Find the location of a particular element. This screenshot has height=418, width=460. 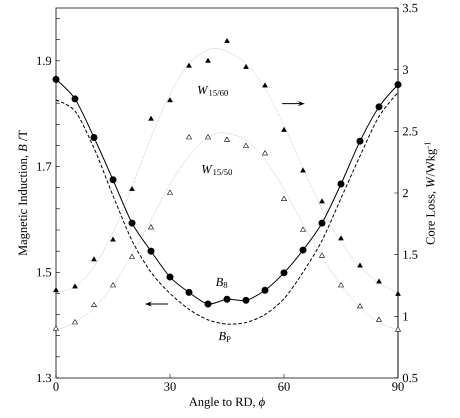

y2-axis-title: Core Loss, W/Wkg$^{-1}$ is located at coordinates (431, 193).